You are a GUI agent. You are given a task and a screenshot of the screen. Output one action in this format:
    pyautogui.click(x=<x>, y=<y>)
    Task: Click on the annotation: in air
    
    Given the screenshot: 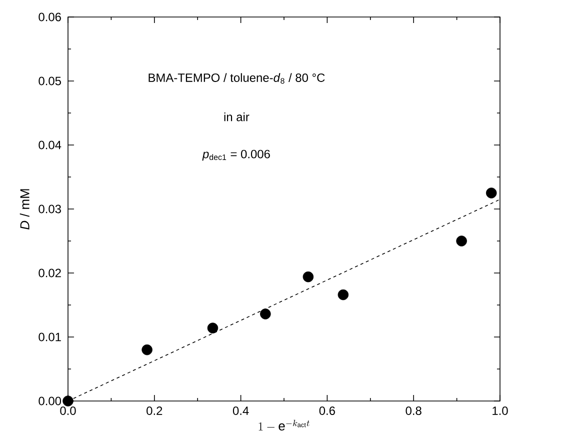 What is the action you would take?
    pyautogui.click(x=237, y=117)
    